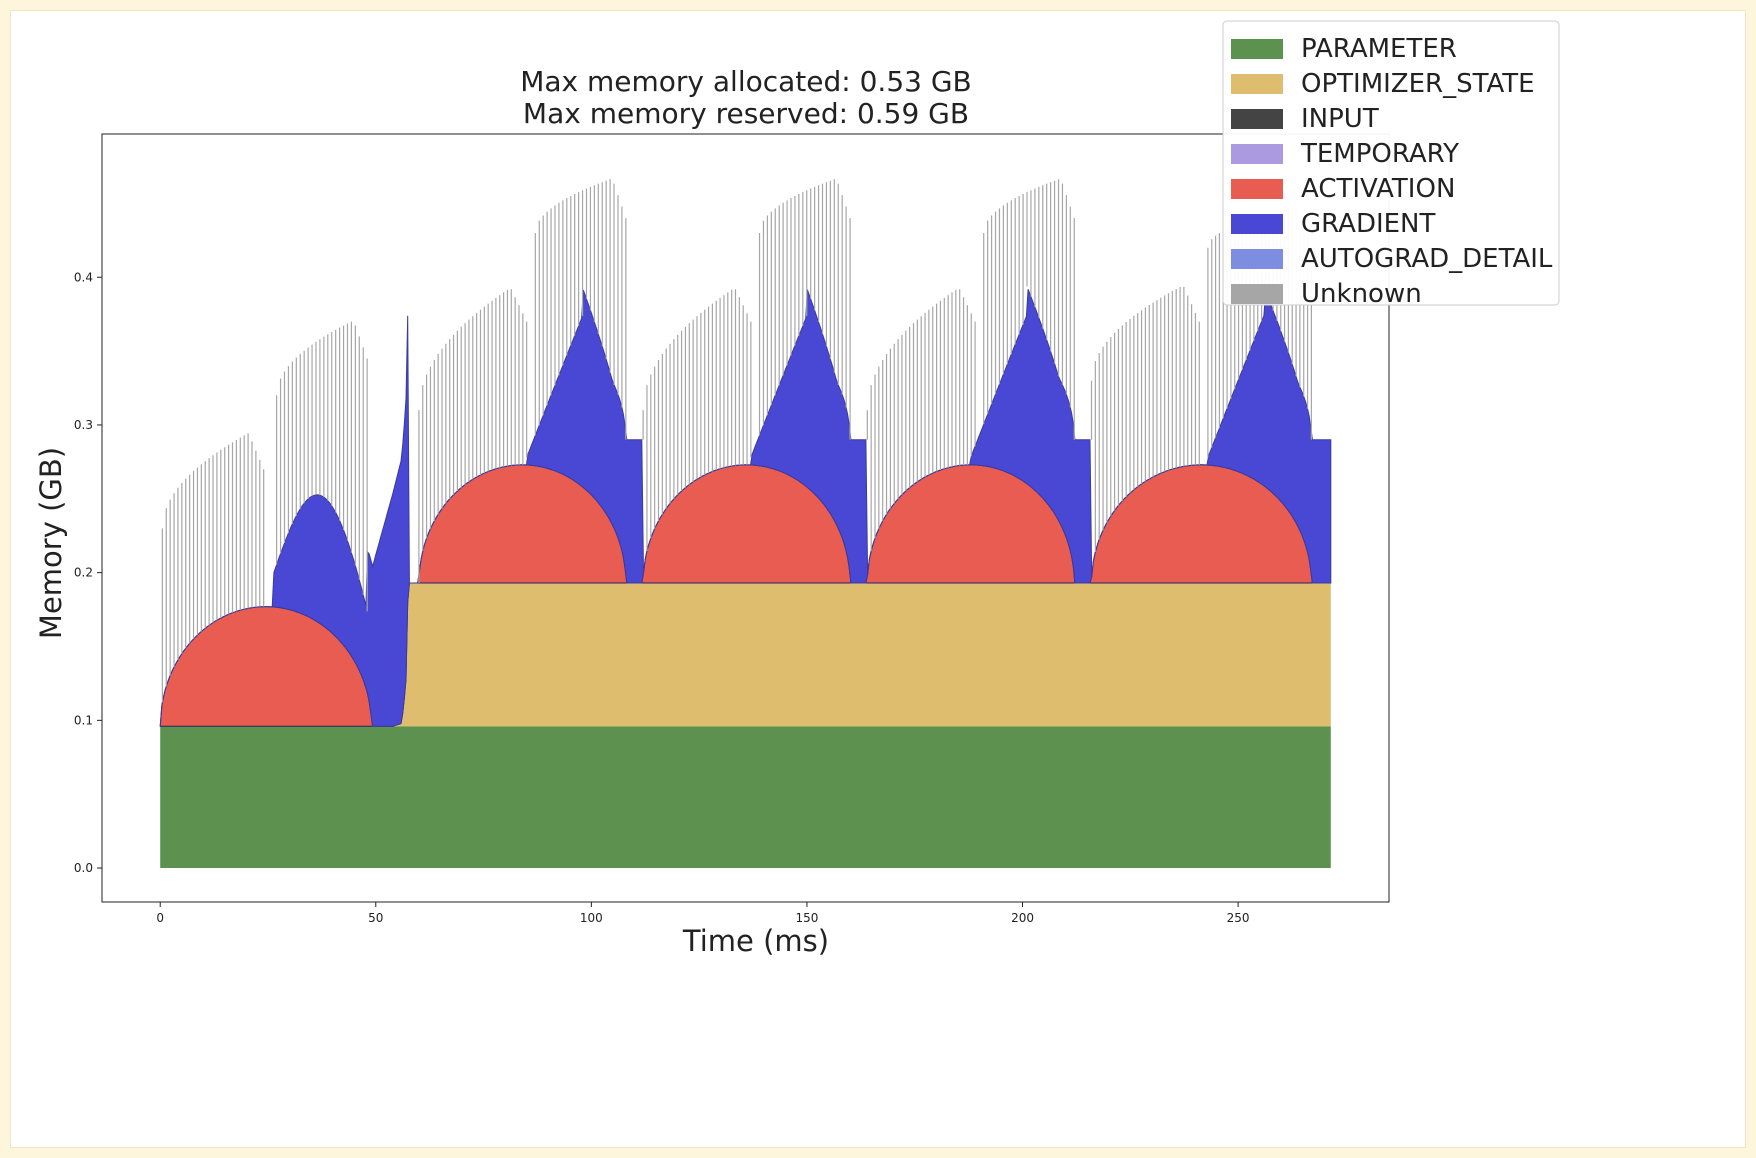 This screenshot has width=1756, height=1158. Describe the element at coordinates (1427, 259) in the screenshot. I see `legend-entry-label: AUTOGRAD_DETAIL` at that location.